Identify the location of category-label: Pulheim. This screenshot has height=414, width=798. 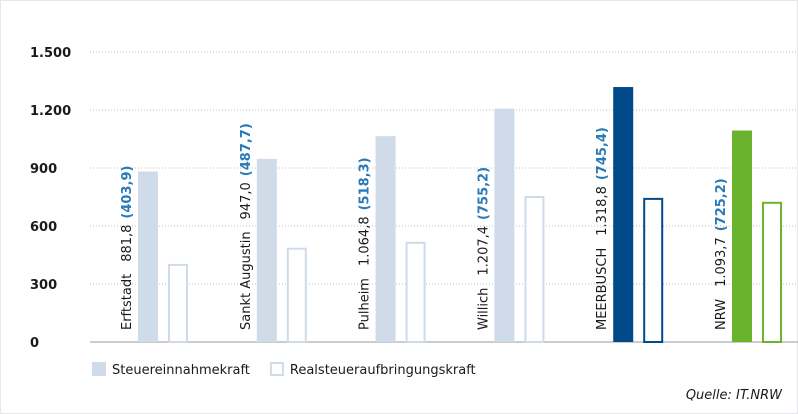
(365, 304).